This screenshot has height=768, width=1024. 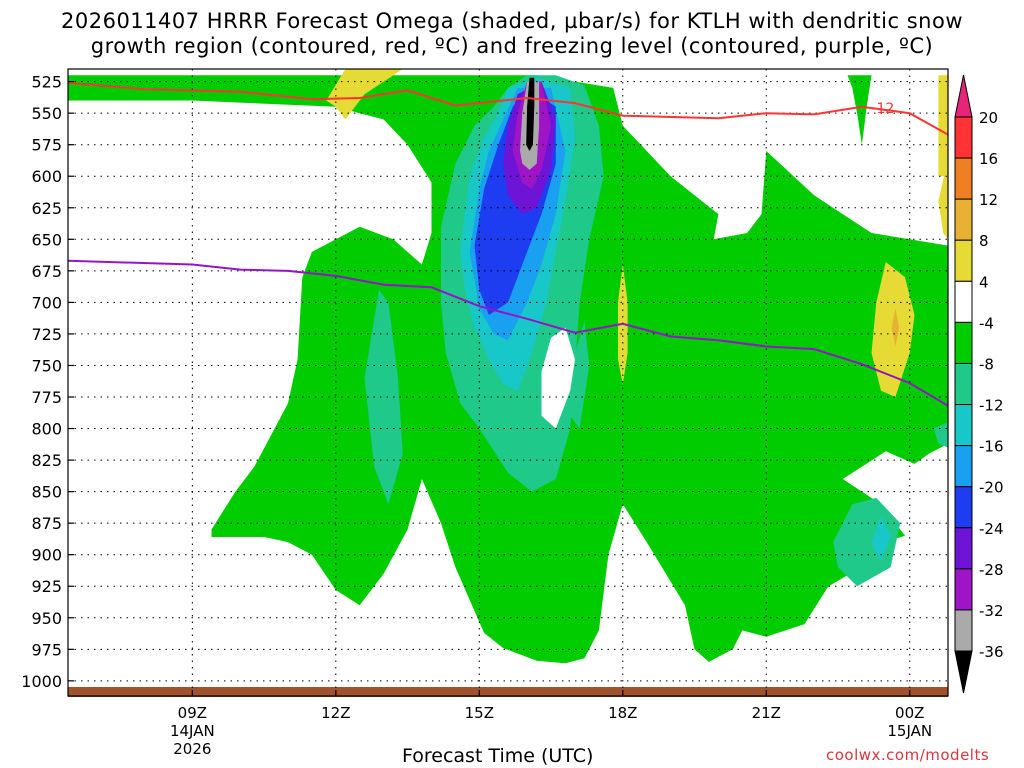 I want to click on y-tick-label: 825, so click(x=46, y=460).